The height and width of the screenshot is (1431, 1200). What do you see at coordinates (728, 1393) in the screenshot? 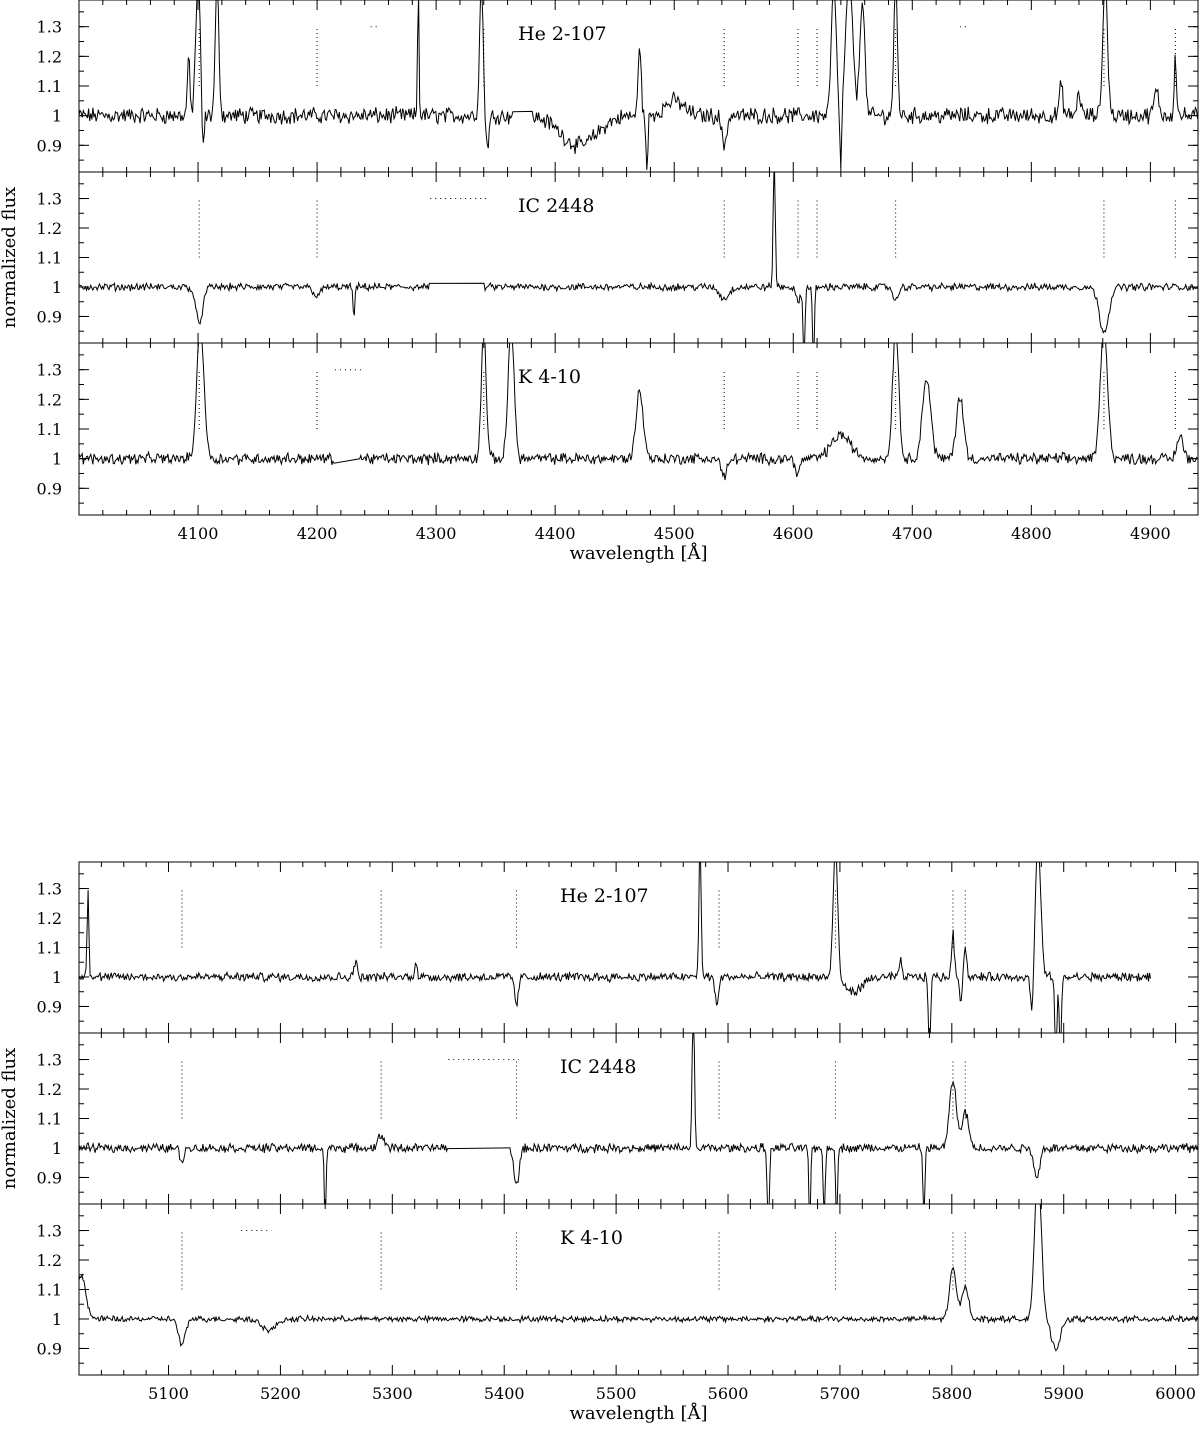
I see `x-tick-label: 5600` at bounding box center [728, 1393].